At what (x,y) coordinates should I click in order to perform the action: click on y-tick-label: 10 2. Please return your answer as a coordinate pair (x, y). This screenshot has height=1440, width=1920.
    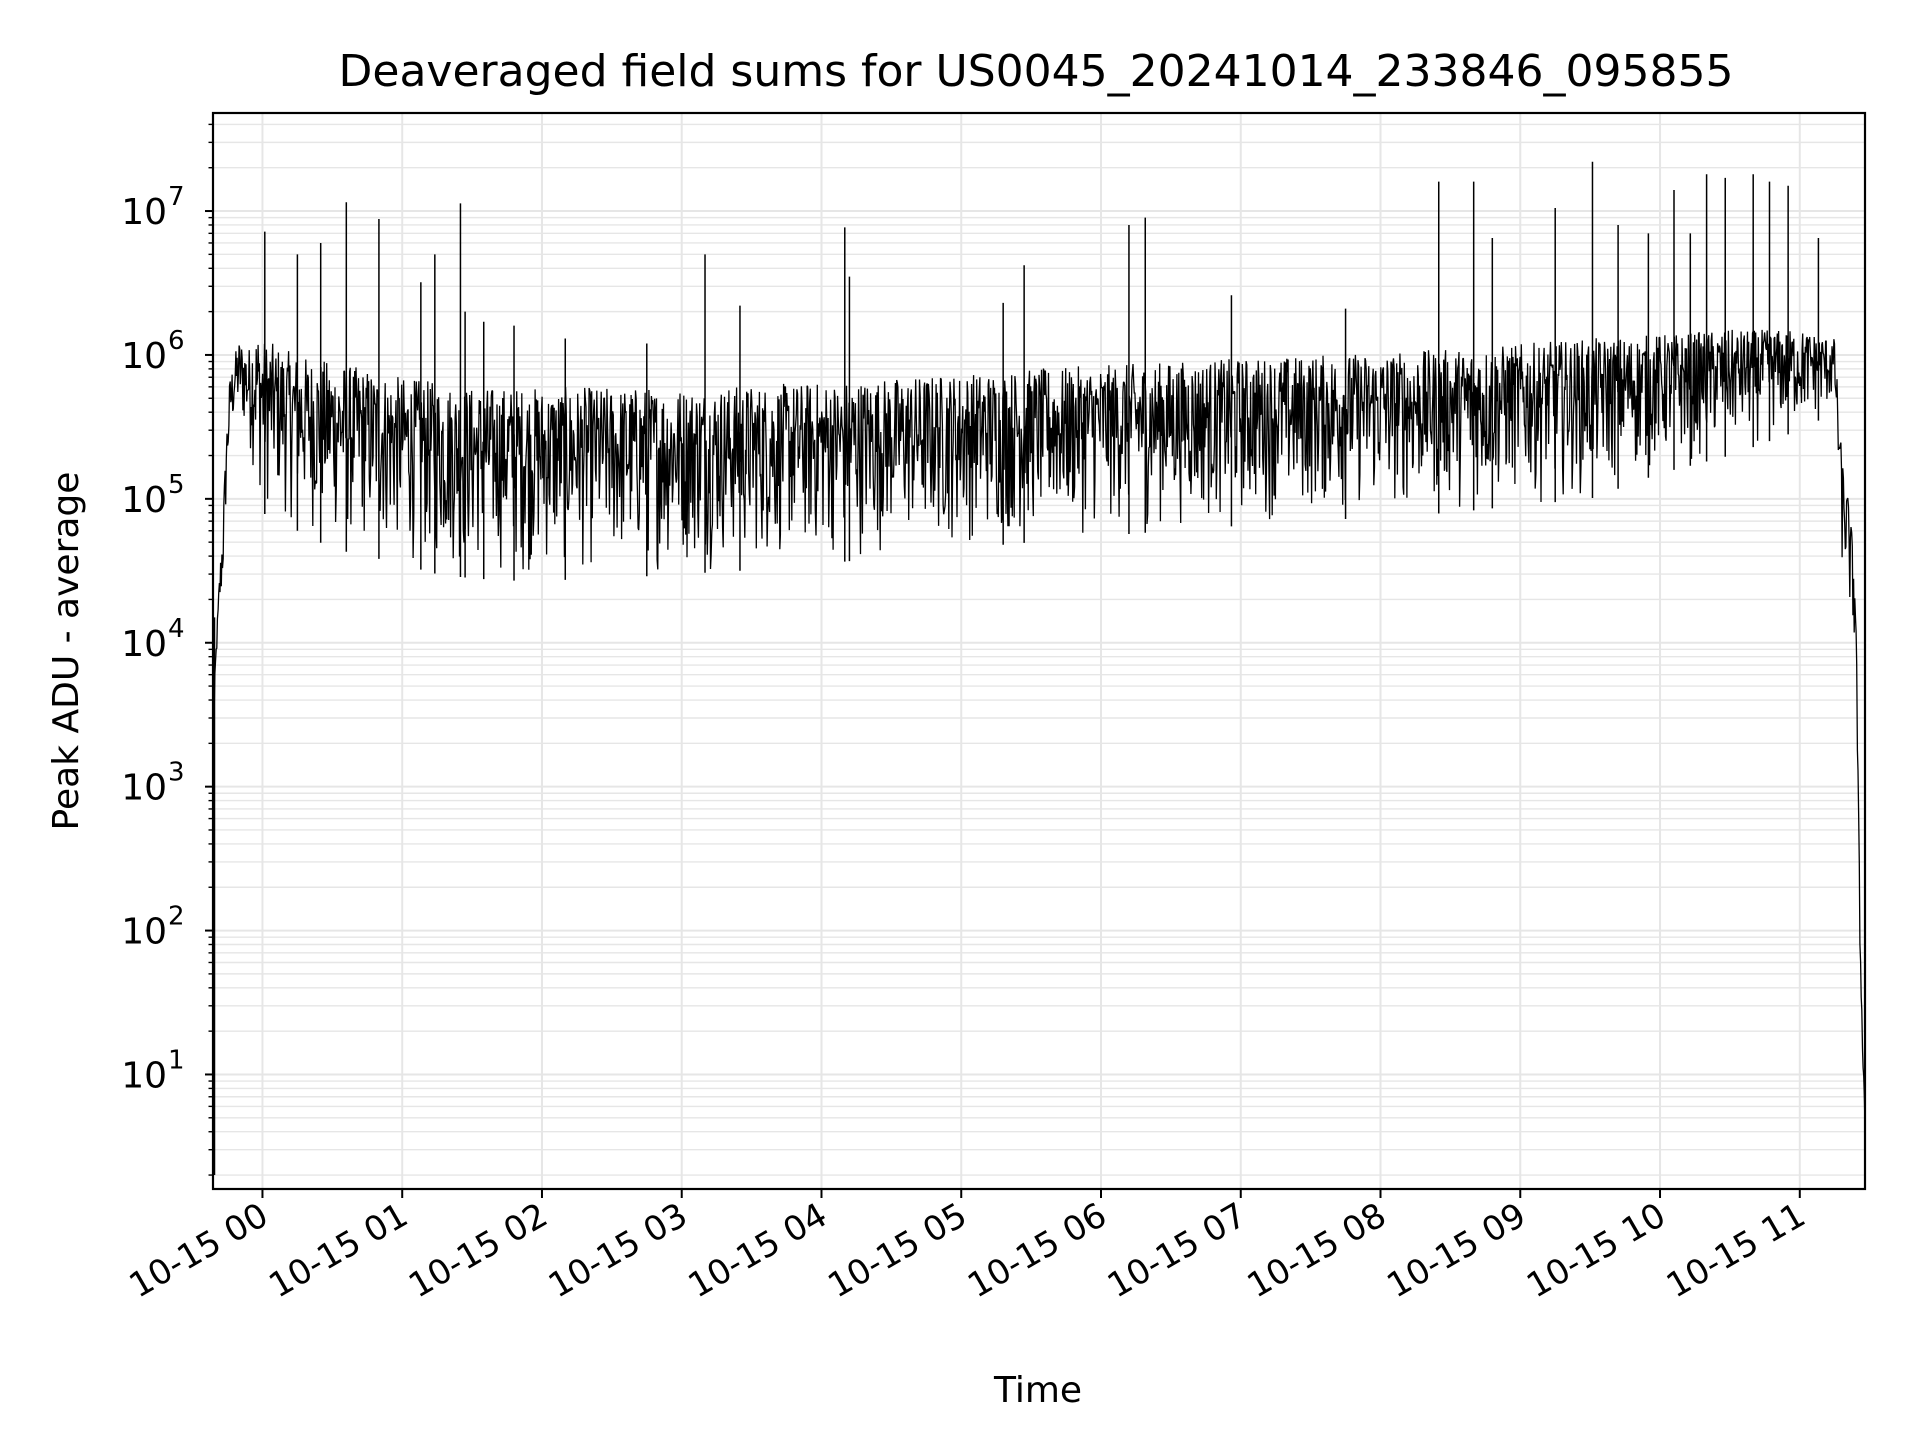
    Looking at the image, I should click on (152, 927).